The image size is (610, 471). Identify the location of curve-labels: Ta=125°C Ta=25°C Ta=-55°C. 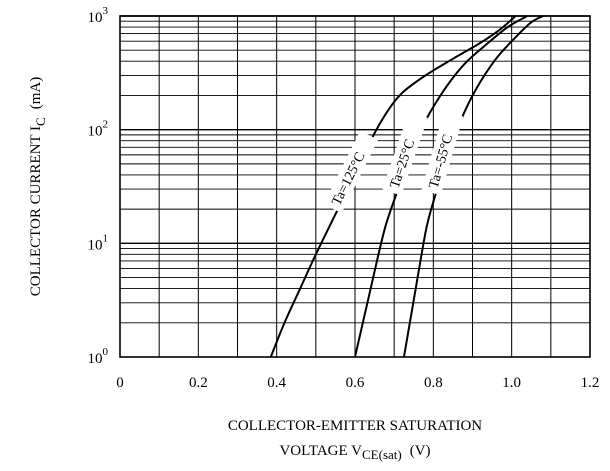
(393, 162).